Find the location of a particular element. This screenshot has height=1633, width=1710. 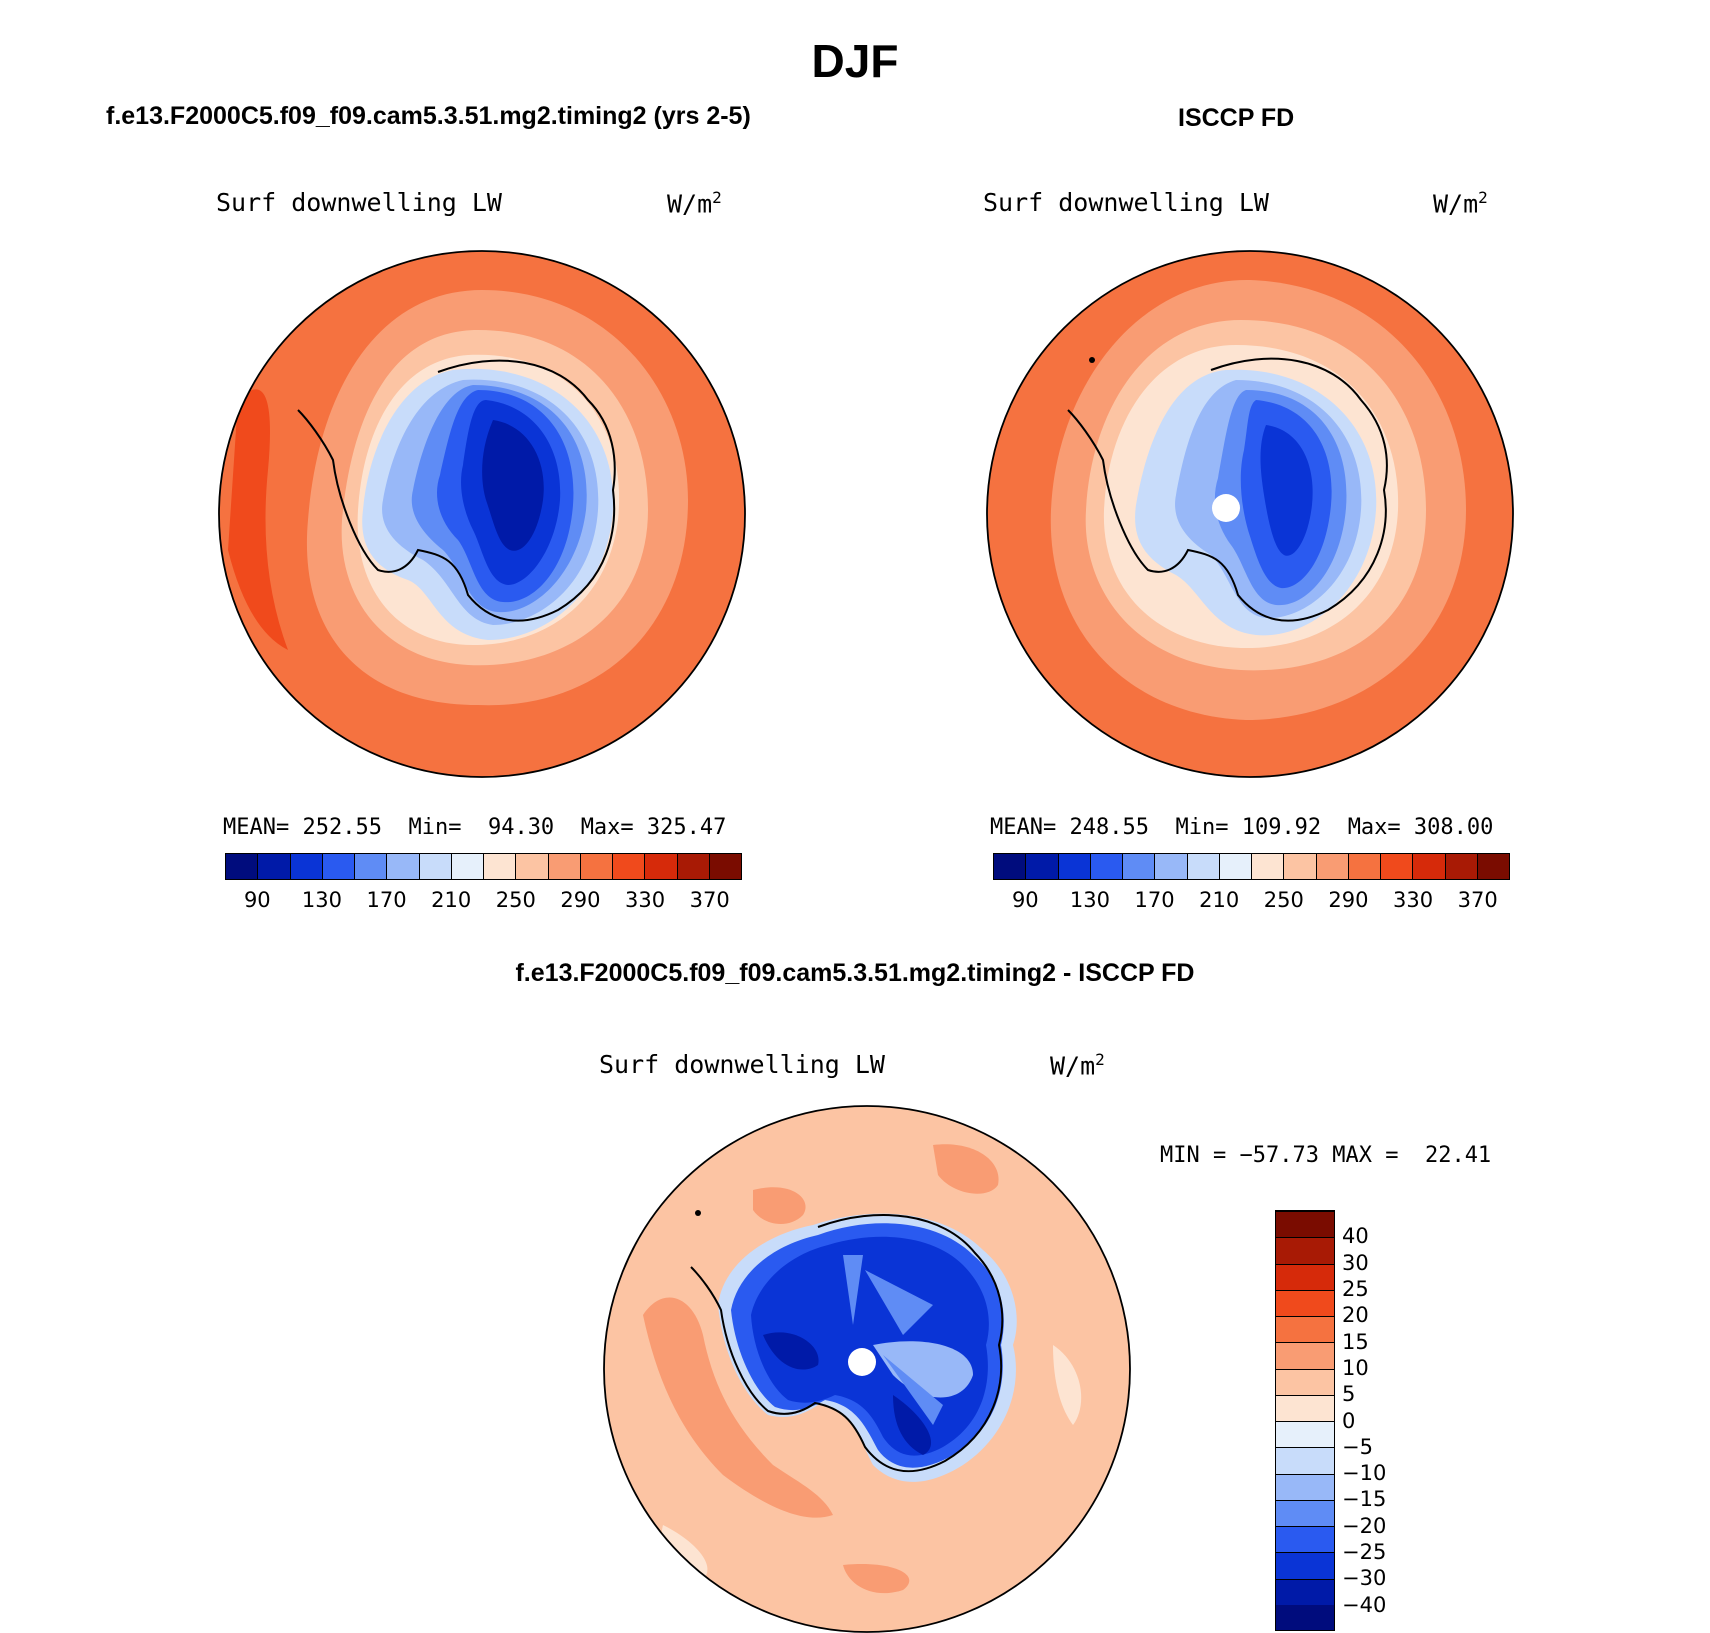

colorbar-difference-tick-label: −40 is located at coordinates (1364, 1604).